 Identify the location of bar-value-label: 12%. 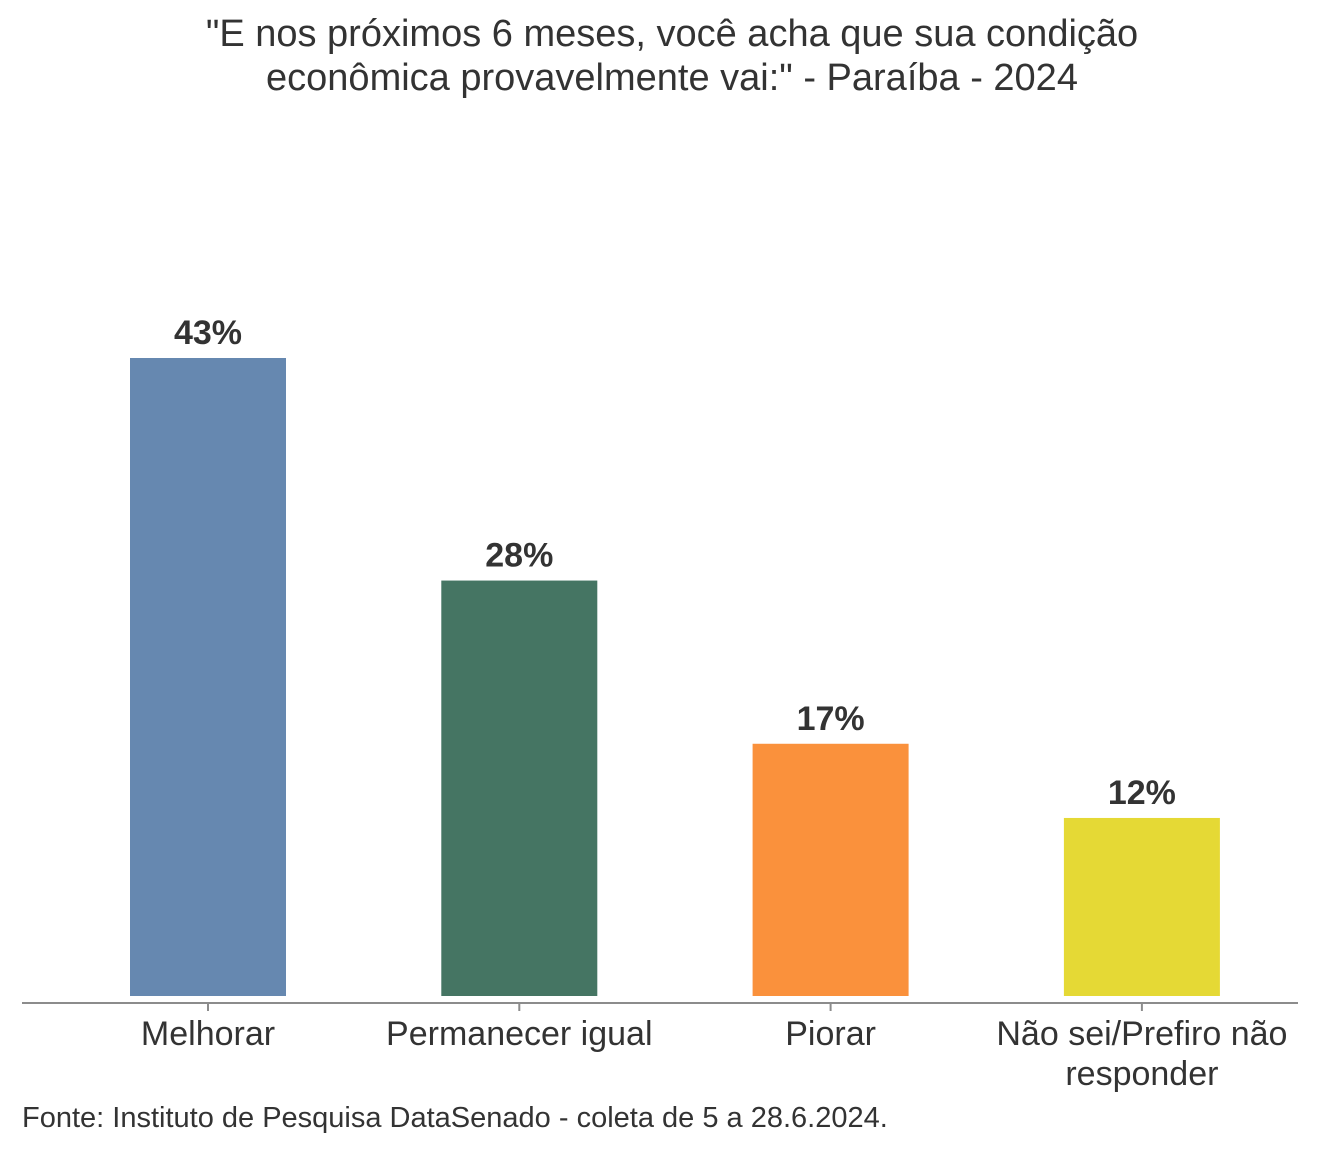
(1142, 793).